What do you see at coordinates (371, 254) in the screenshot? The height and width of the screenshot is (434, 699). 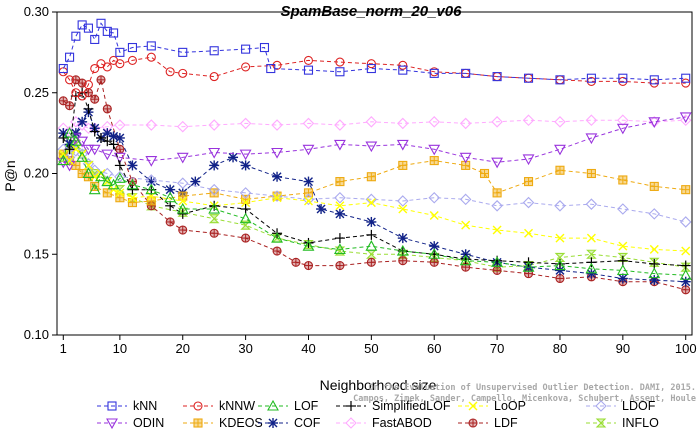 I see `data-point-inflo` at bounding box center [371, 254].